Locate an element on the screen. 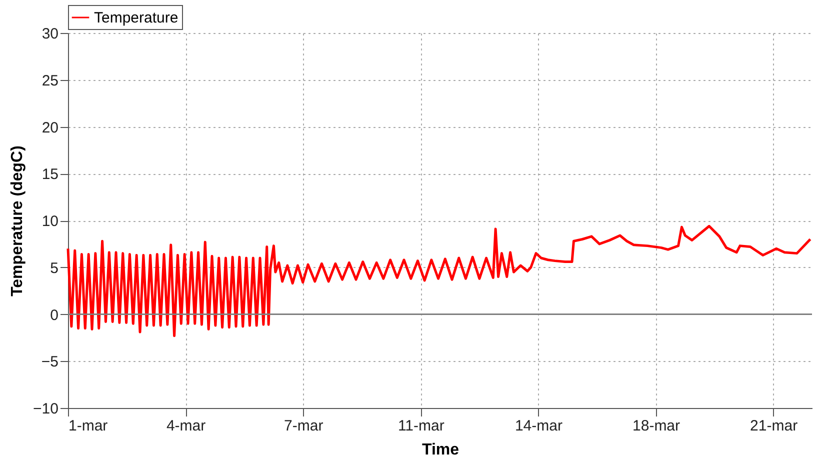 The image size is (815, 461). y-tick-label: 5 is located at coordinates (54, 268).